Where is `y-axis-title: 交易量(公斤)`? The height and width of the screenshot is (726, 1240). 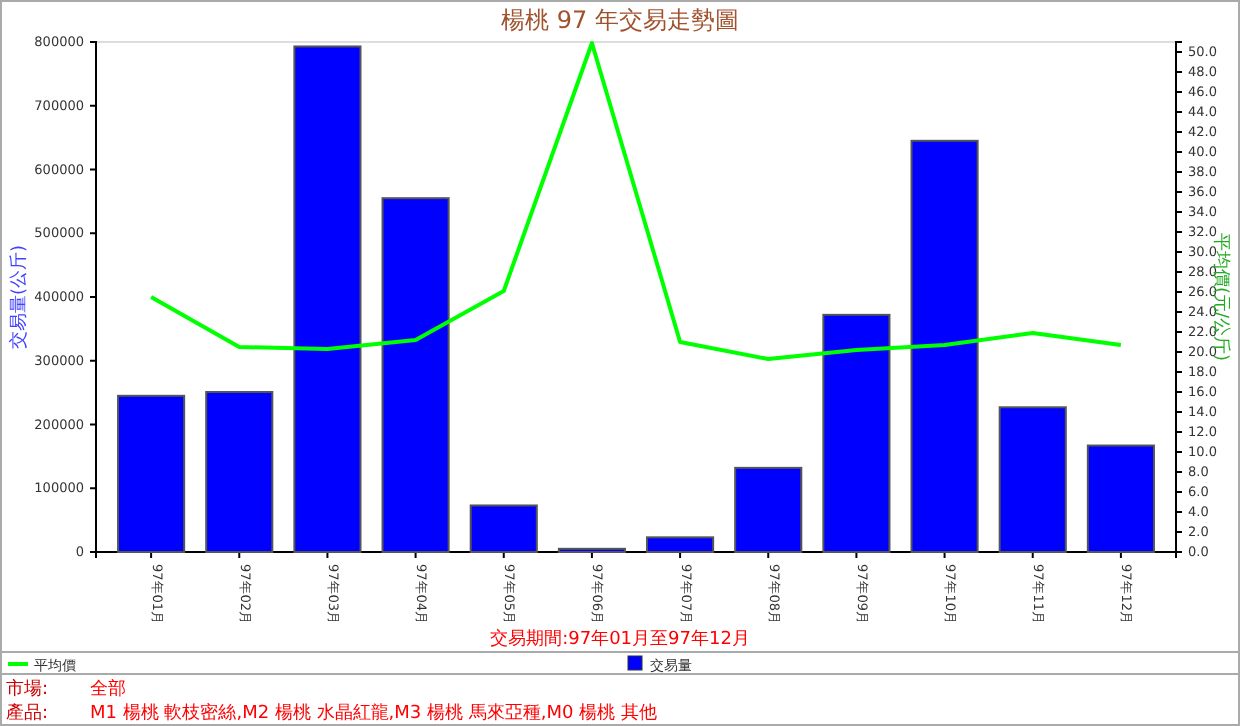
y-axis-title: 交易量(公斤) is located at coordinates (19, 297).